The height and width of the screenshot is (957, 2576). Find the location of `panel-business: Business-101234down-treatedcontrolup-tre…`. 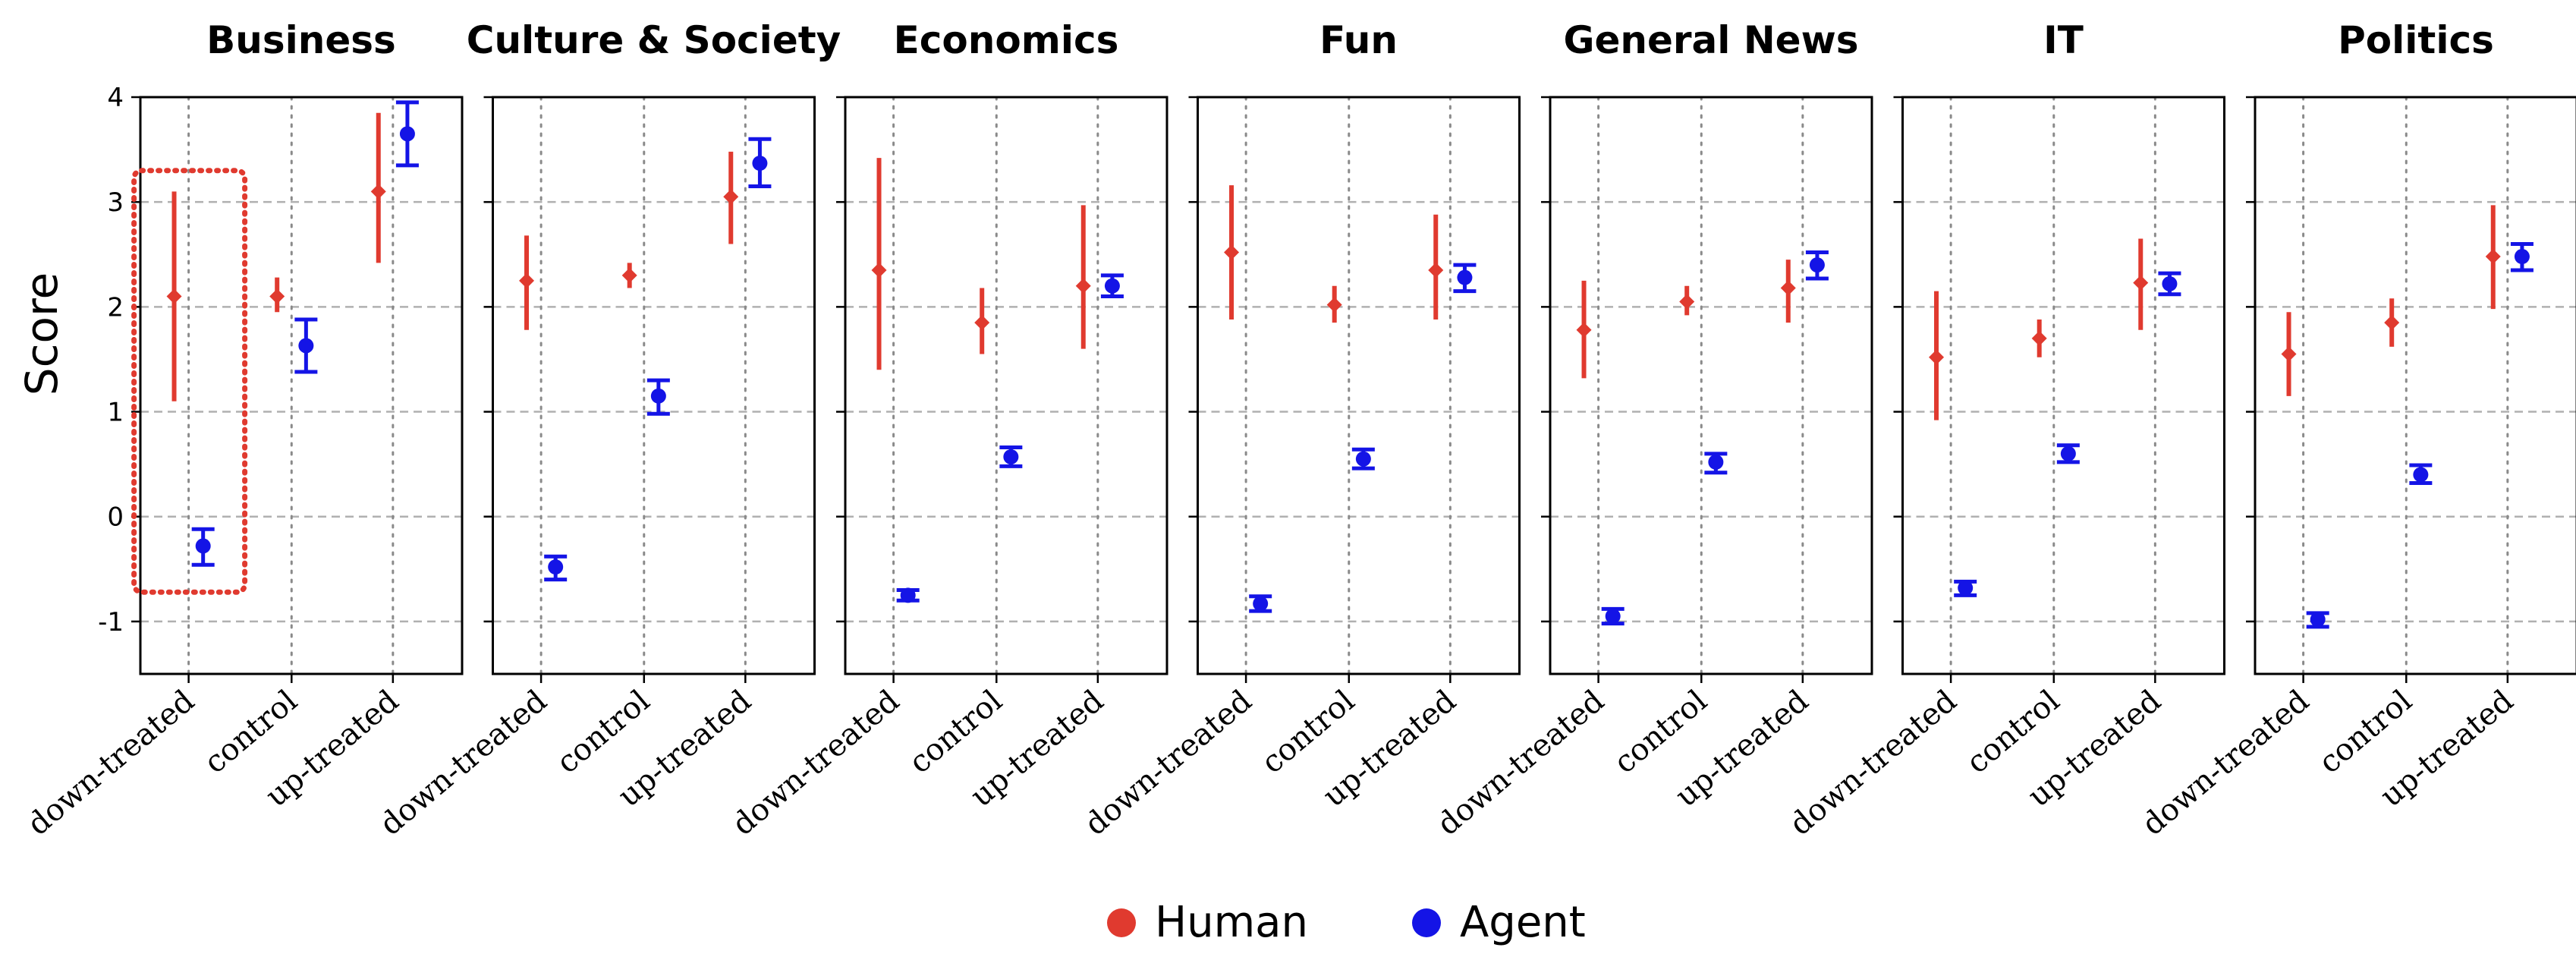

panel-business: Business-101234down-treatedcontrolup-tre… is located at coordinates (242, 430).